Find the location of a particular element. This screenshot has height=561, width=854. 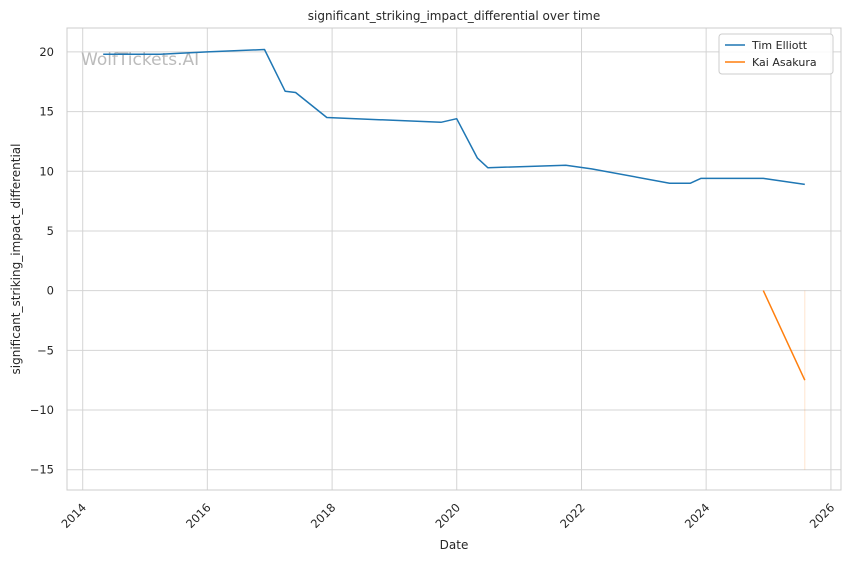

y-tick-label: −10 is located at coordinates (42, 410).